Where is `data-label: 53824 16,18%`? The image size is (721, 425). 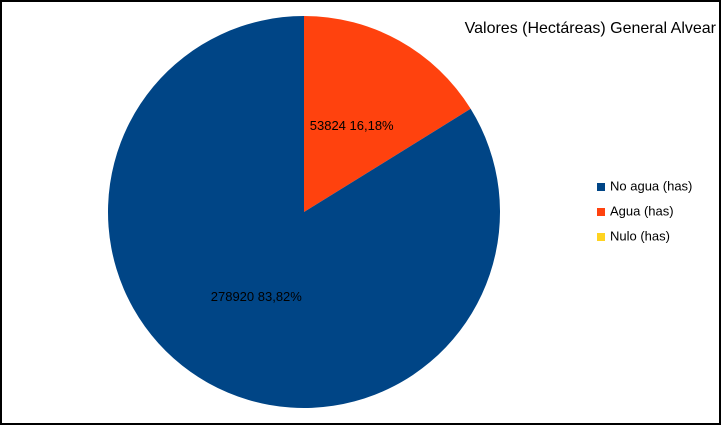
data-label: 53824 16,18% is located at coordinates (352, 125).